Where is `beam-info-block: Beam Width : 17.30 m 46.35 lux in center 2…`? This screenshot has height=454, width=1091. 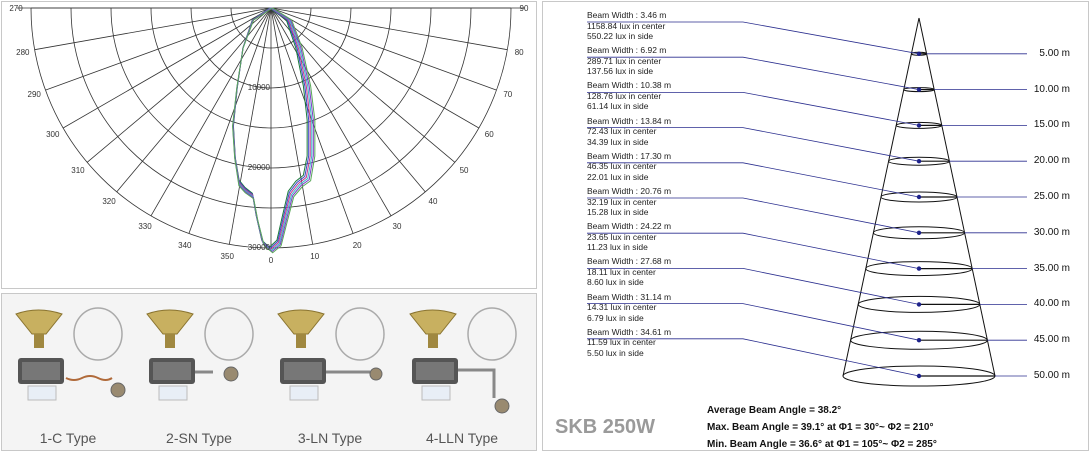
beam-info-block: Beam Width : 17.30 m 46.35 lux in center 2… is located at coordinates (629, 167).